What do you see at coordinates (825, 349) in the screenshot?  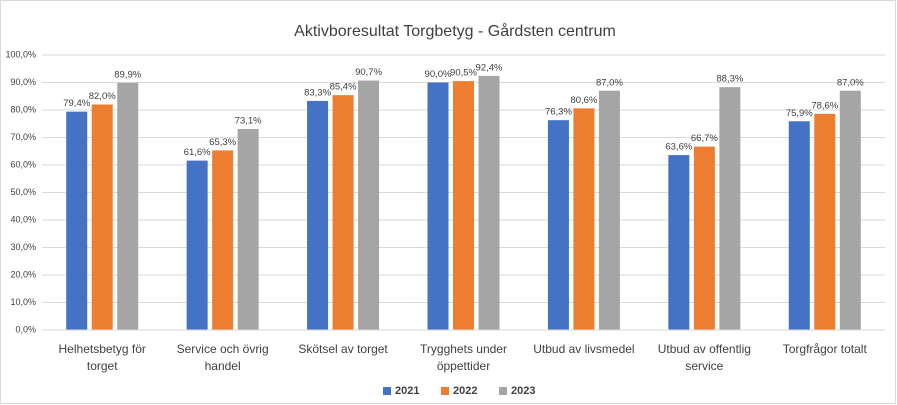 I see `x-tick-label: Torgfrågor totalt` at bounding box center [825, 349].